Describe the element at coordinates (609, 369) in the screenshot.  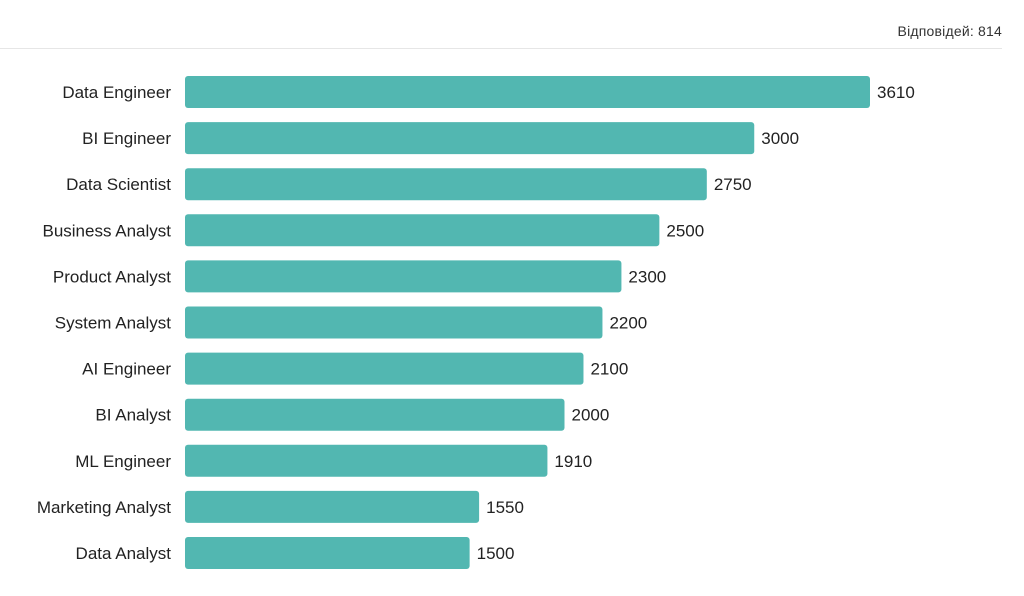
I see `value-label: 2100` at that location.